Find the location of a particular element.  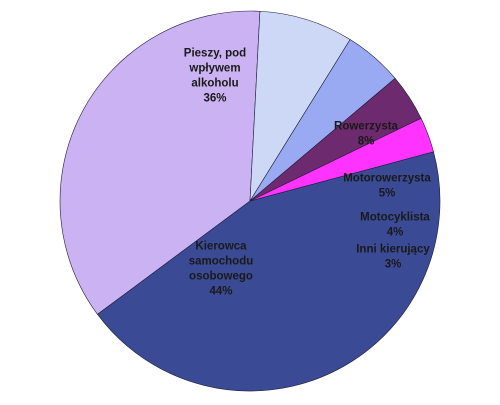

slice-name-label: Rowerzysta is located at coordinates (366, 127).